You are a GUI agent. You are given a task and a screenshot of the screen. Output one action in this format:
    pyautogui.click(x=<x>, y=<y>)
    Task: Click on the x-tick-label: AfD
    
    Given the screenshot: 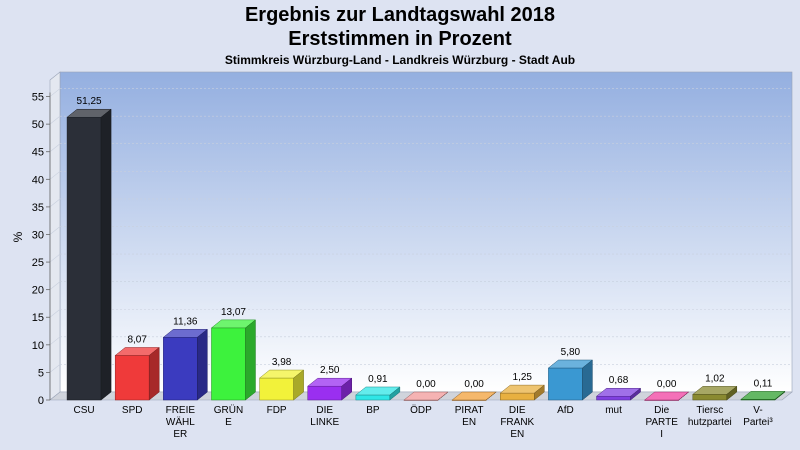 What is the action you would take?
    pyautogui.click(x=565, y=410)
    